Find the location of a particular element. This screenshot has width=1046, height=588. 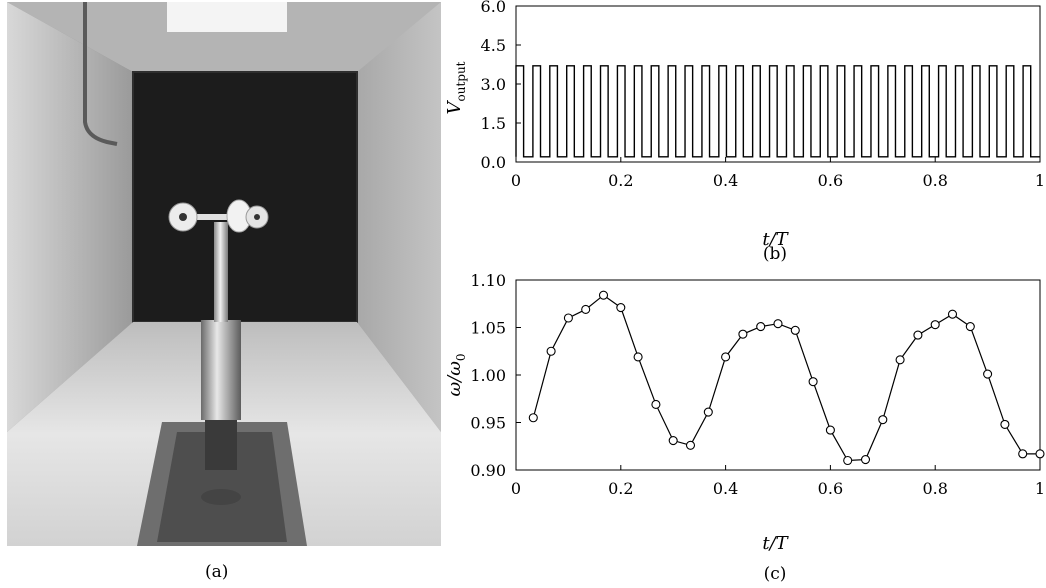

chart-c-xtick-label: 0.2 is located at coordinates (620, 488).